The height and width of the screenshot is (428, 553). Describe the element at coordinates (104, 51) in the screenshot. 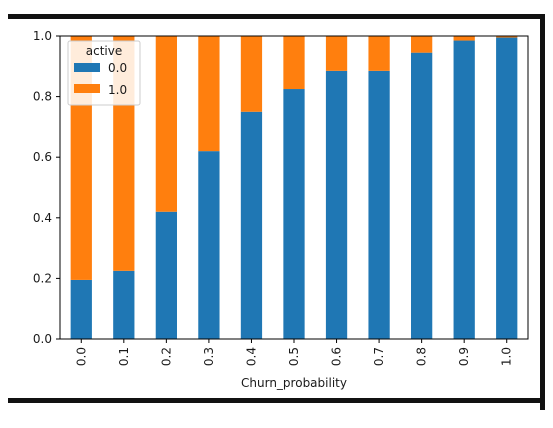

I see `legend-title: active` at that location.